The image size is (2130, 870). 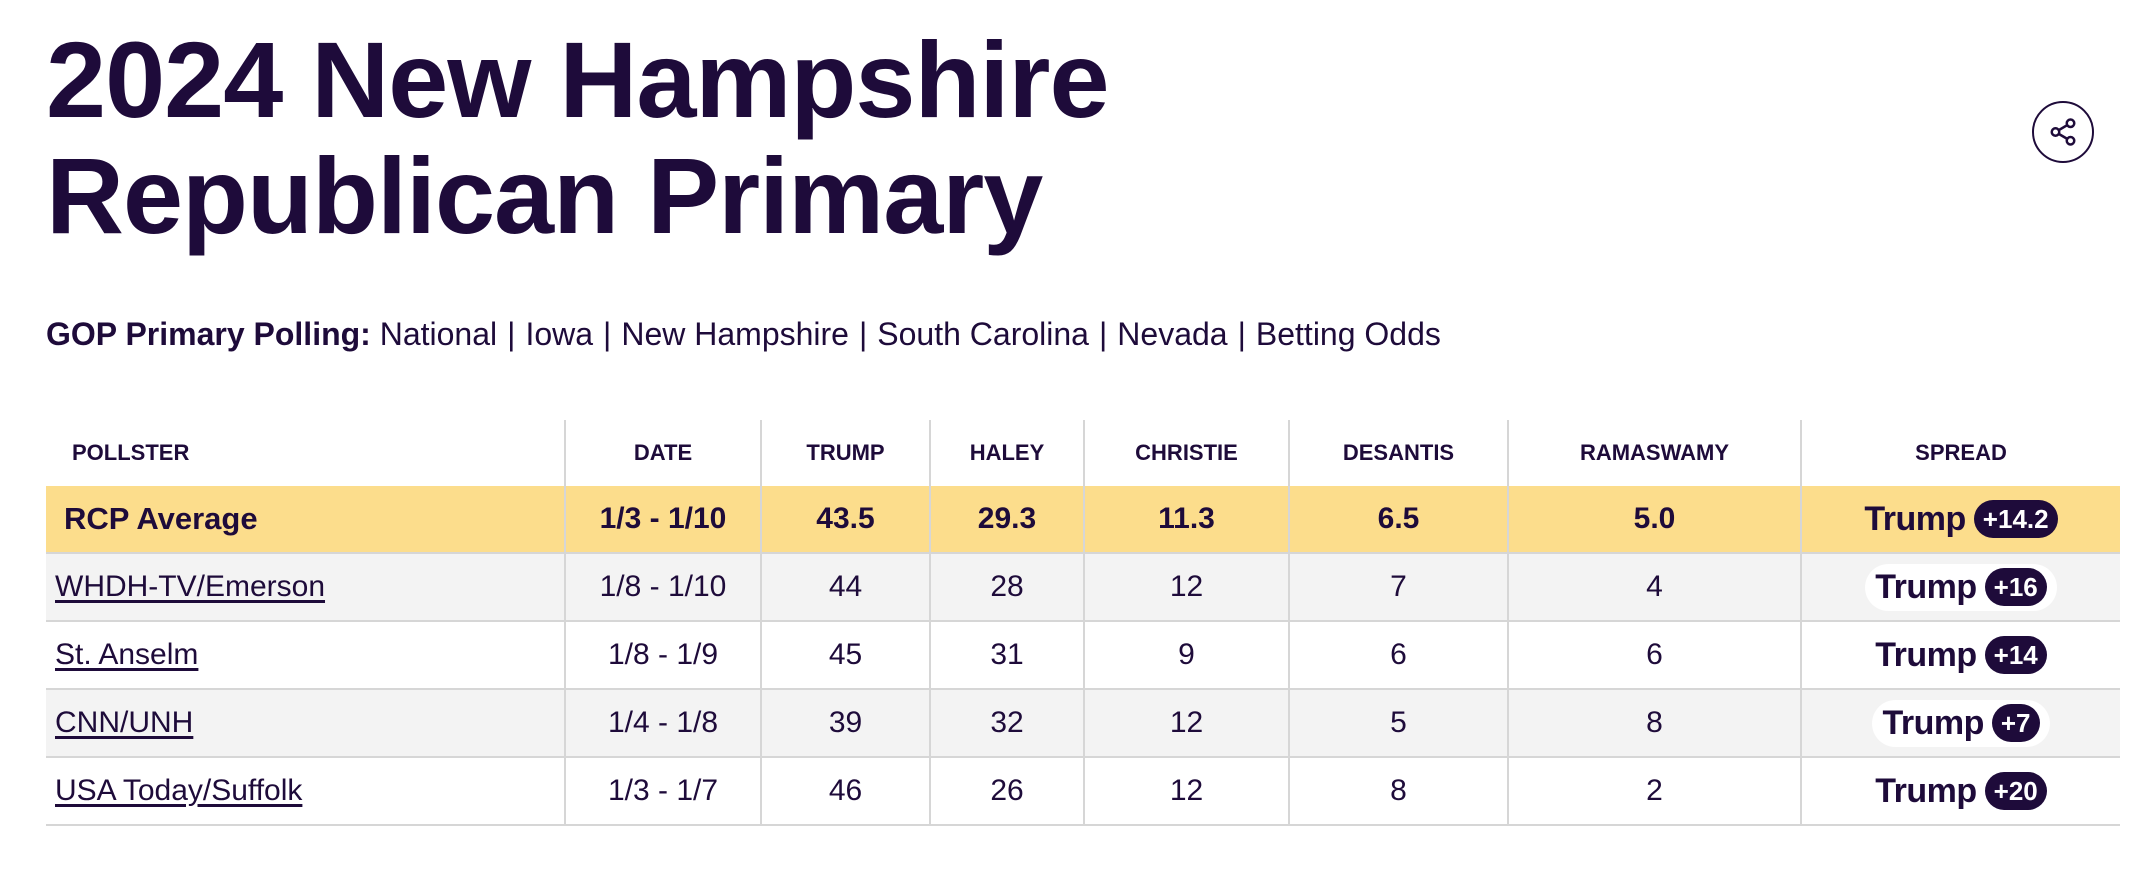 I want to click on desantis-cell: 8, so click(x=1398, y=791).